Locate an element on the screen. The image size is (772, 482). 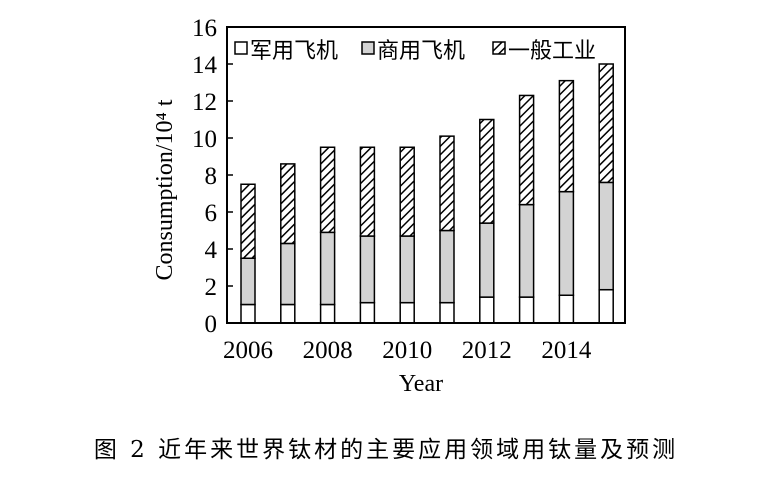
y-tick-label: 6 is located at coordinates (211, 213).